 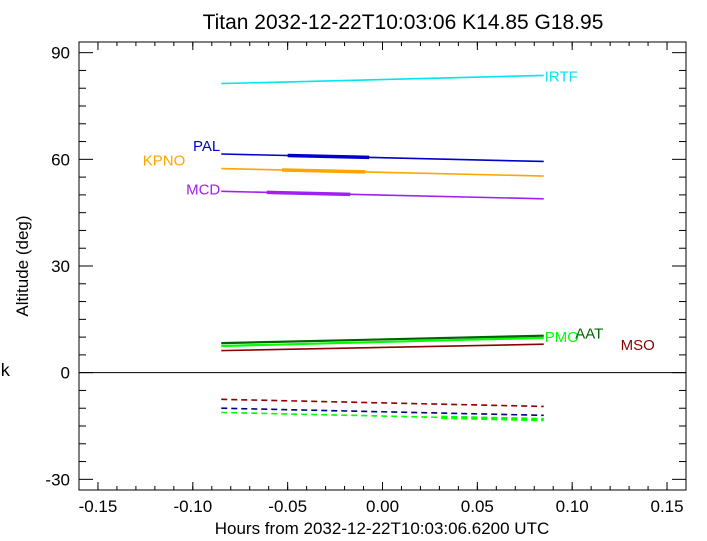 What do you see at coordinates (287, 506) in the screenshot?
I see `x-tick-label: -0.05` at bounding box center [287, 506].